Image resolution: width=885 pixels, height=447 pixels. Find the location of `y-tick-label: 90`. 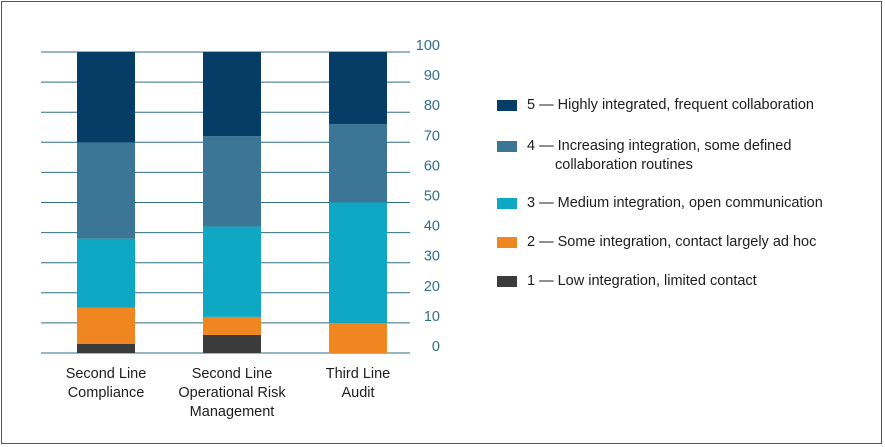

y-tick-label: 90 is located at coordinates (432, 76).